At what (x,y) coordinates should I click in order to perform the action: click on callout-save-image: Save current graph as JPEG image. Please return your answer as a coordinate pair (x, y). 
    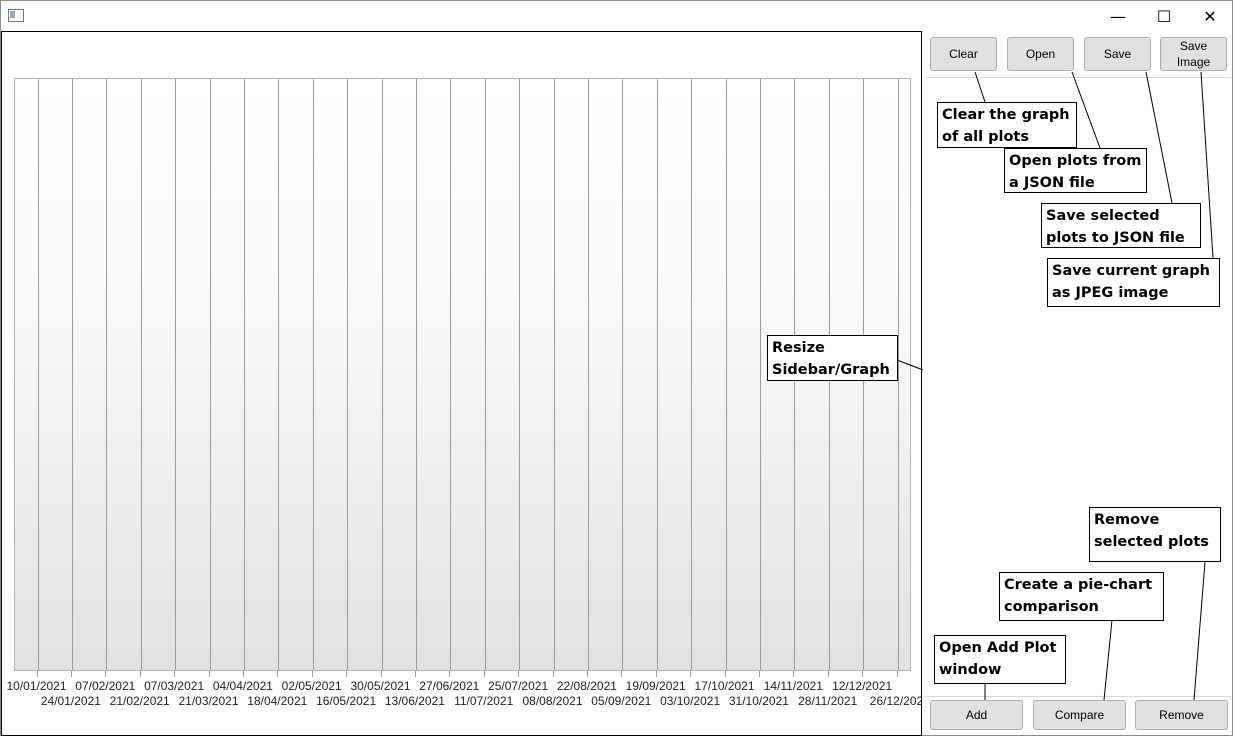
    Looking at the image, I should click on (1133, 282).